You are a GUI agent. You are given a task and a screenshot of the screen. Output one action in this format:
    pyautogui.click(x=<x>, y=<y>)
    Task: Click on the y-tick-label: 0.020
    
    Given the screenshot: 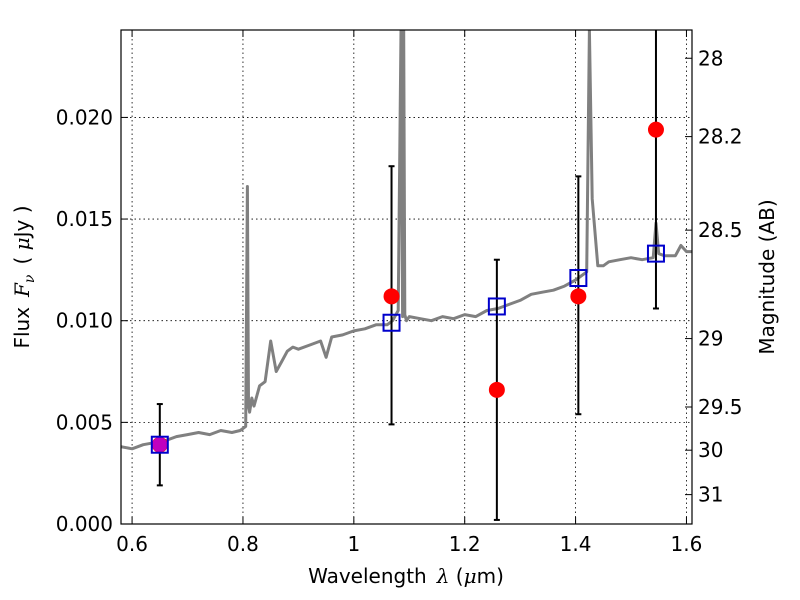 What is the action you would take?
    pyautogui.click(x=84, y=117)
    